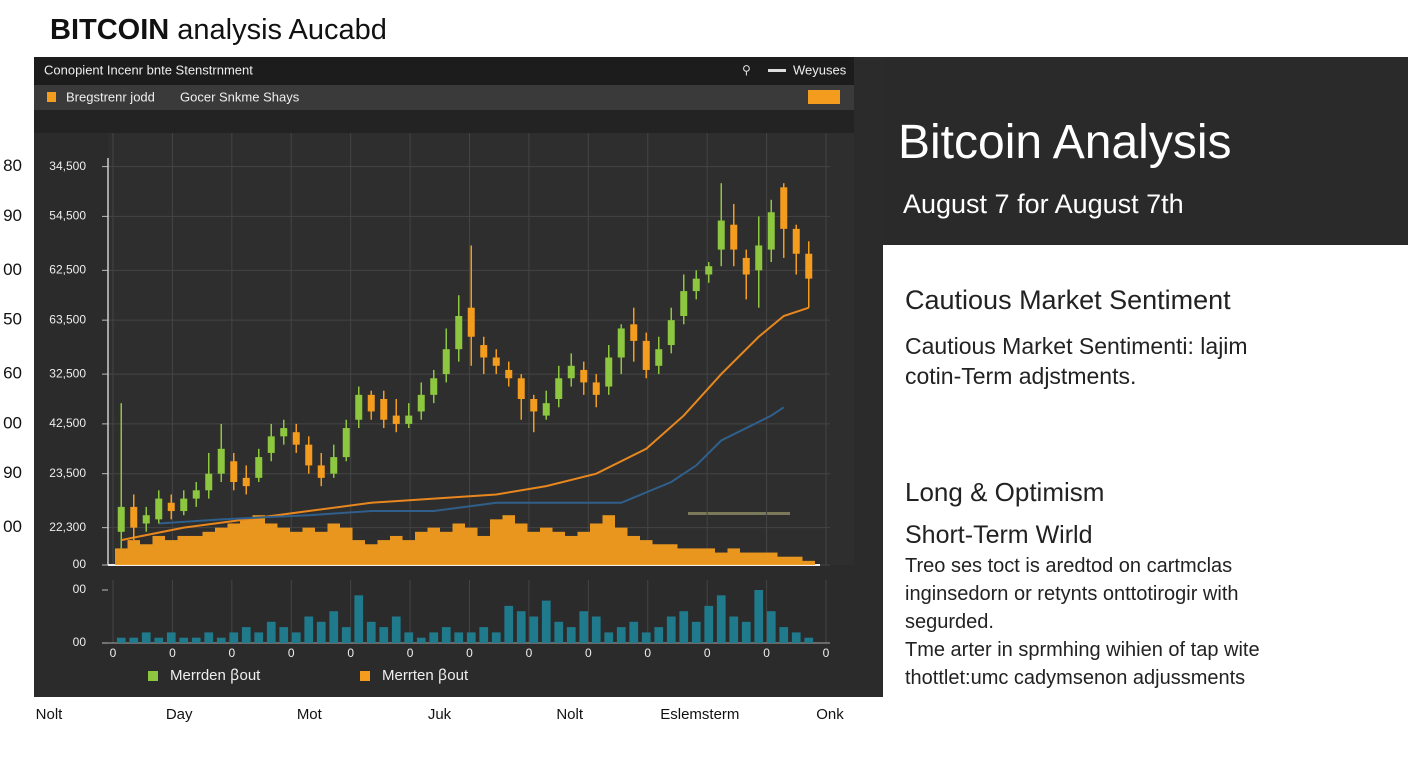  What do you see at coordinates (179, 714) in the screenshot?
I see `period-label: Day` at bounding box center [179, 714].